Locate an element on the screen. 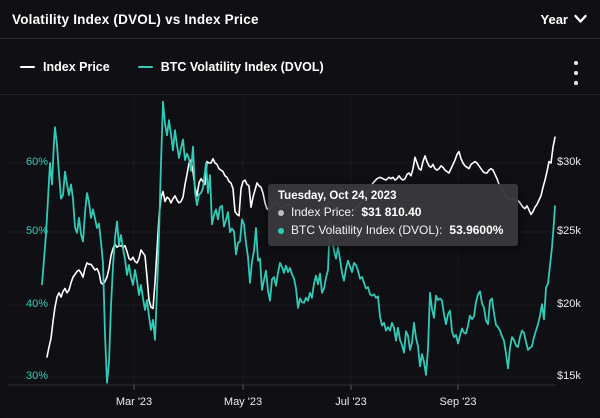 The image size is (600, 418). y-axis-left-tick: 30% is located at coordinates (36, 376).